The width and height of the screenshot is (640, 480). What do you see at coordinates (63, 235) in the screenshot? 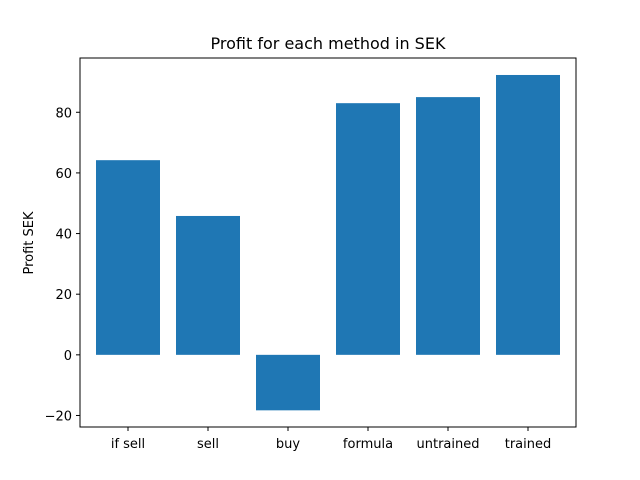
I see `y-tick-label: 40` at bounding box center [63, 235].